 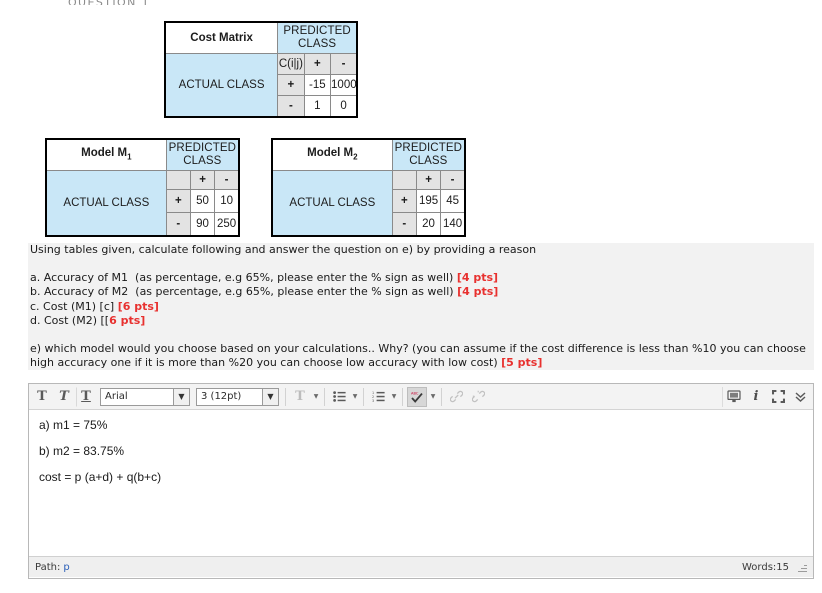 I want to click on font-size-value: 3 (12pt), so click(x=221, y=396).